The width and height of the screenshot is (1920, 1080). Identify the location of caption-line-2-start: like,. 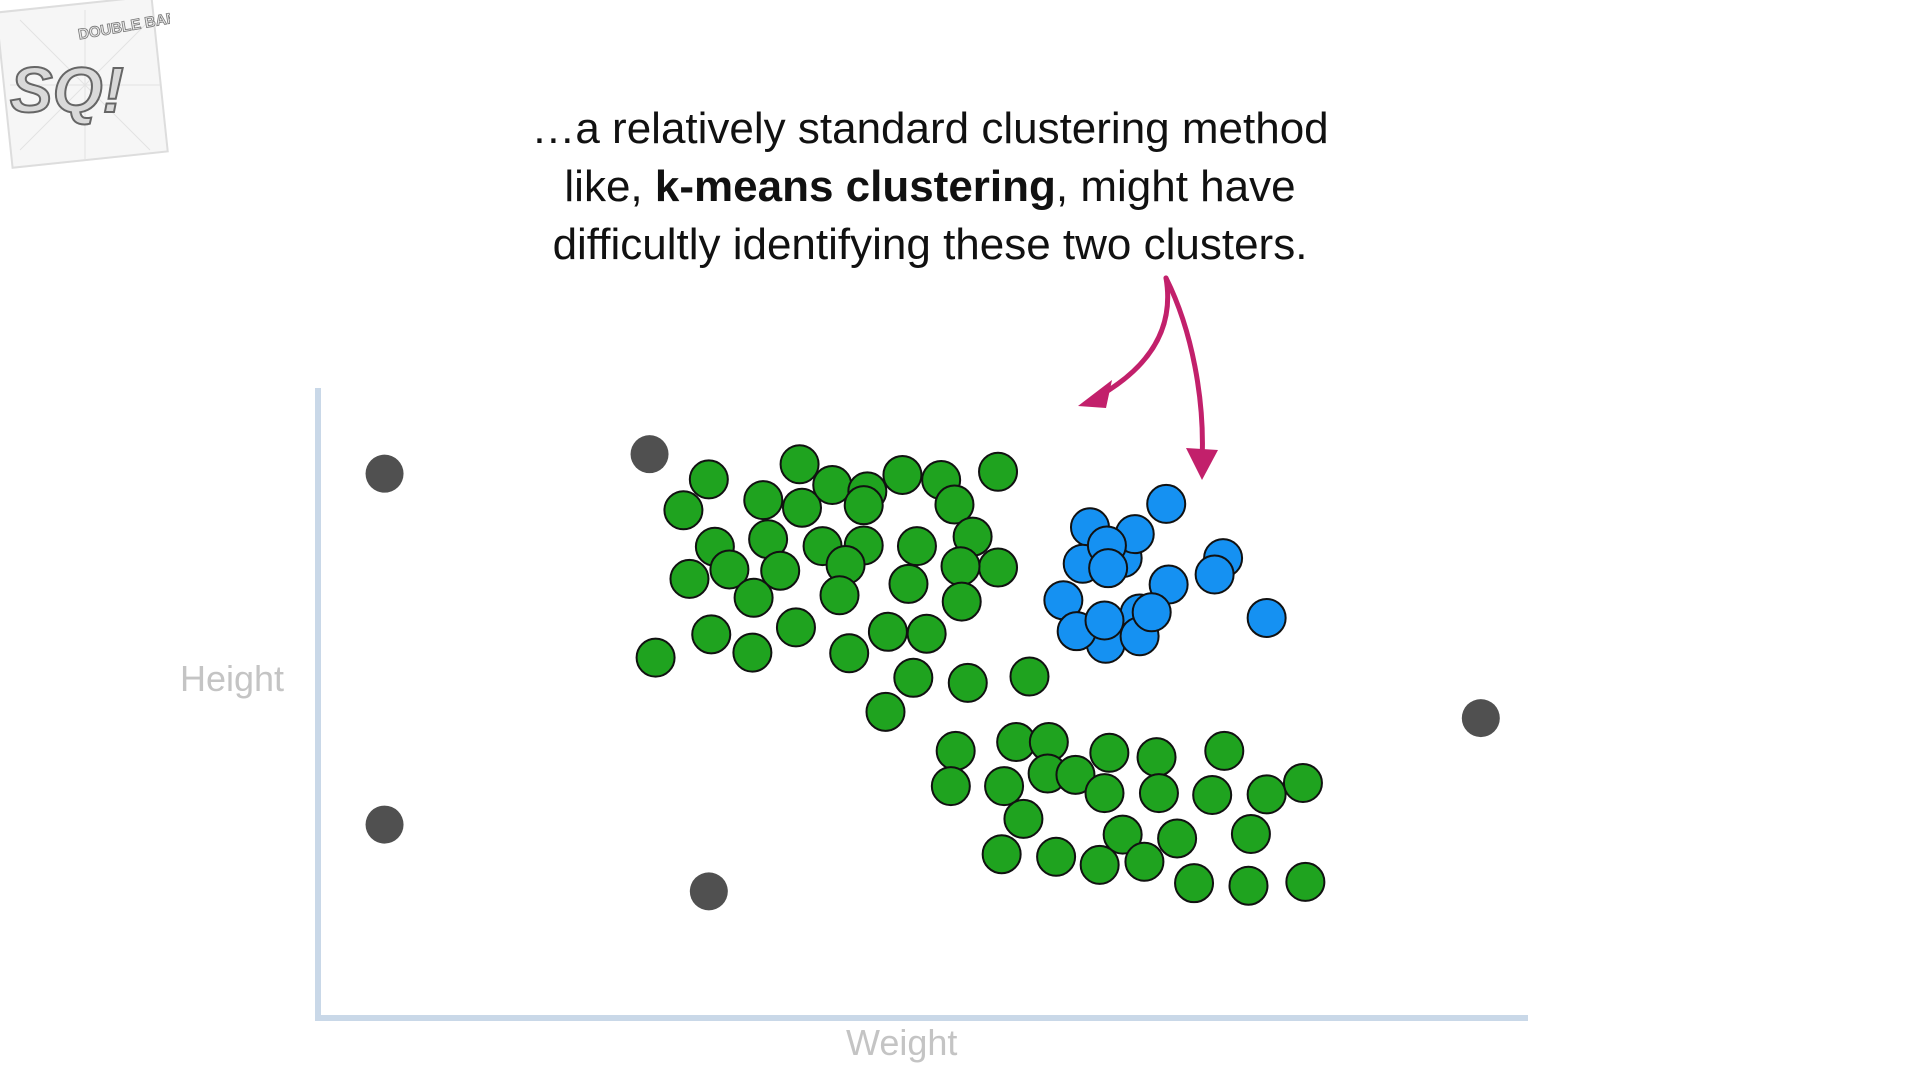
(609, 186).